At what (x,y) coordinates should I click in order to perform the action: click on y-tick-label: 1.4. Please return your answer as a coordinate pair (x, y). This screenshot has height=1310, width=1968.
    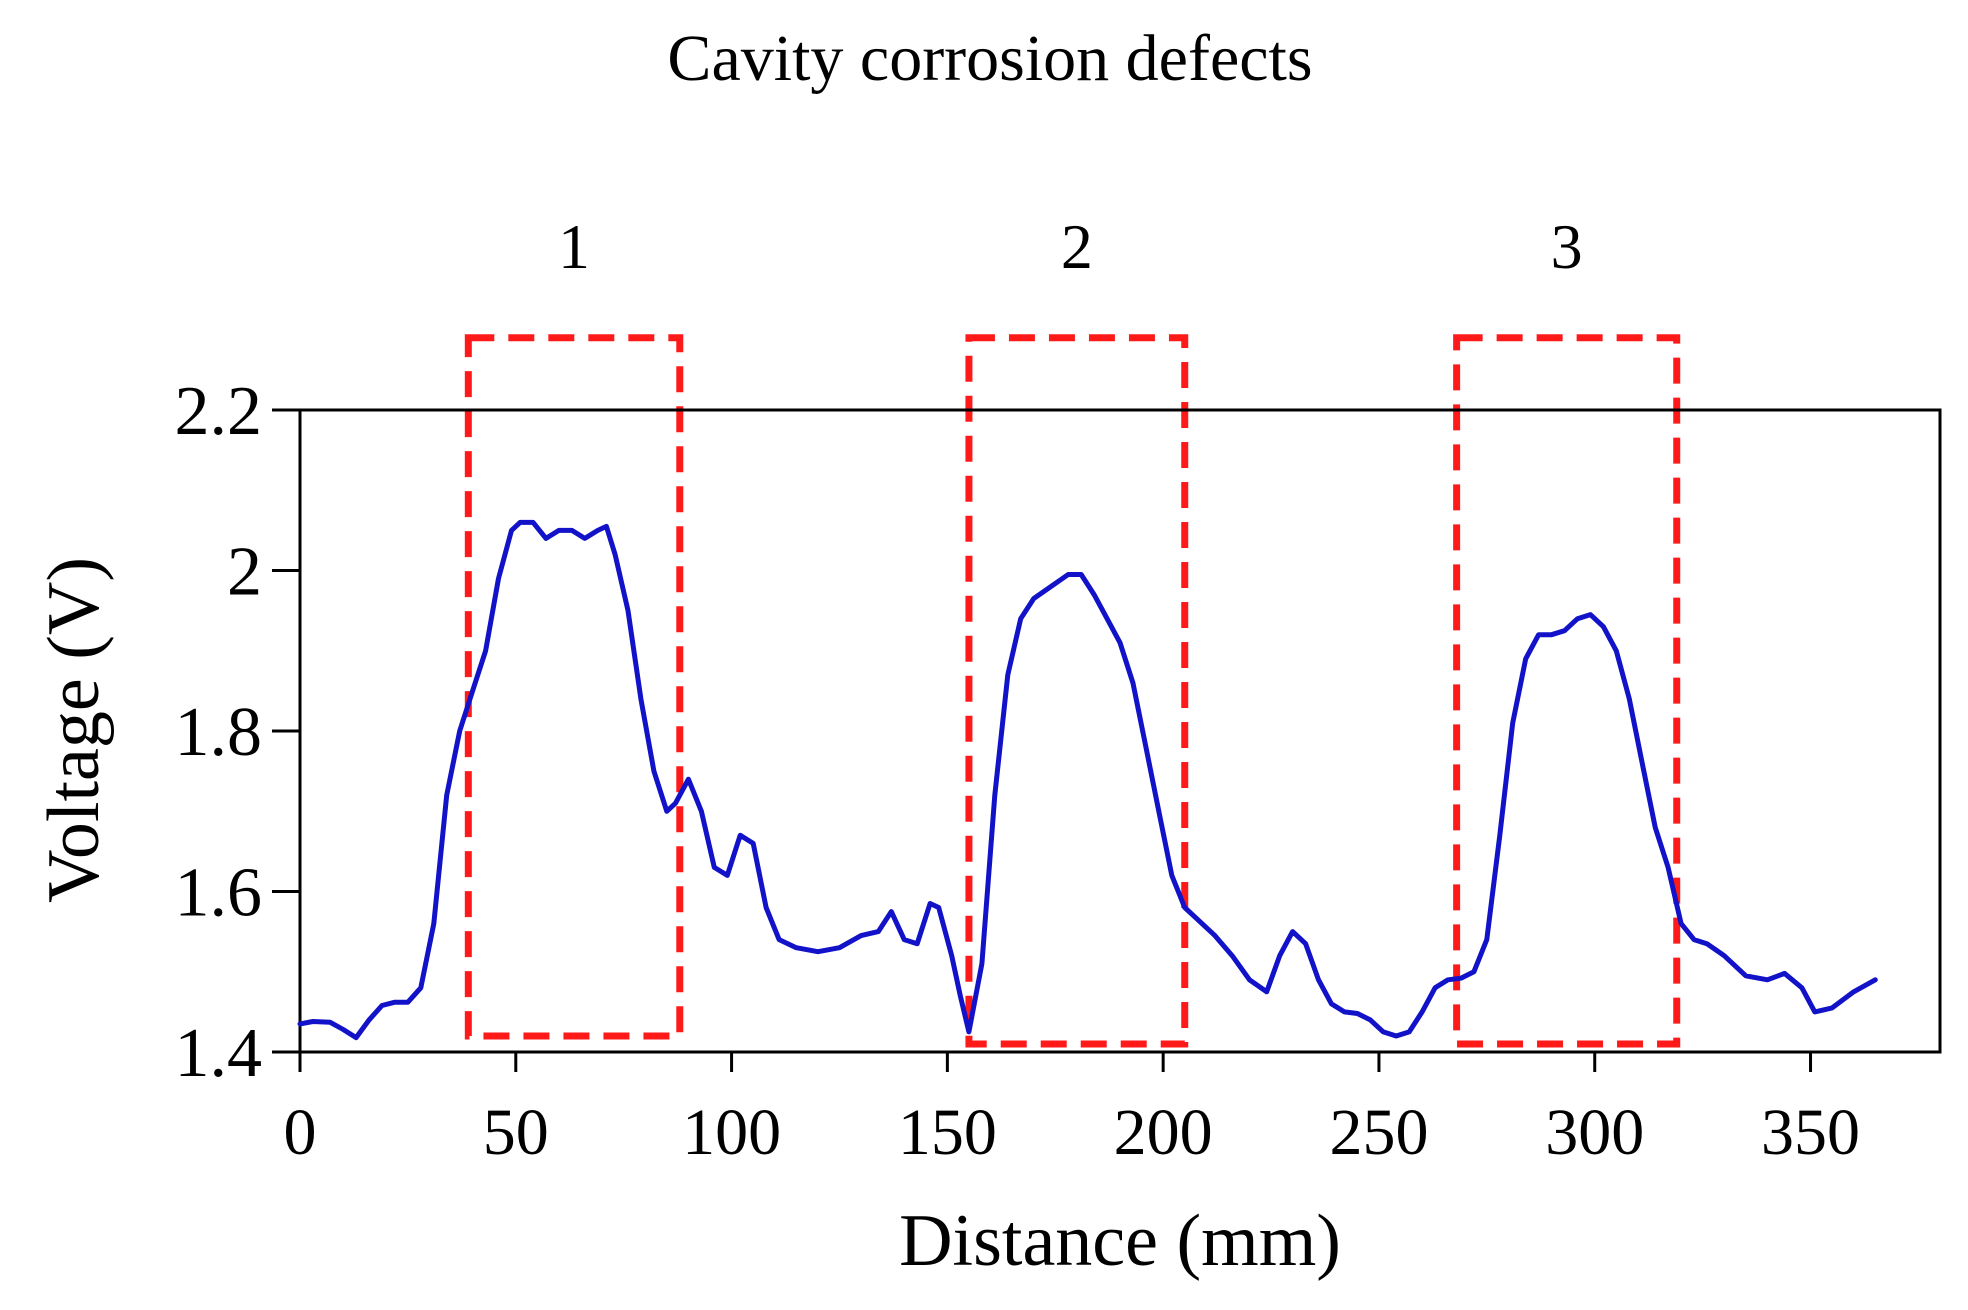
    Looking at the image, I should click on (219, 1053).